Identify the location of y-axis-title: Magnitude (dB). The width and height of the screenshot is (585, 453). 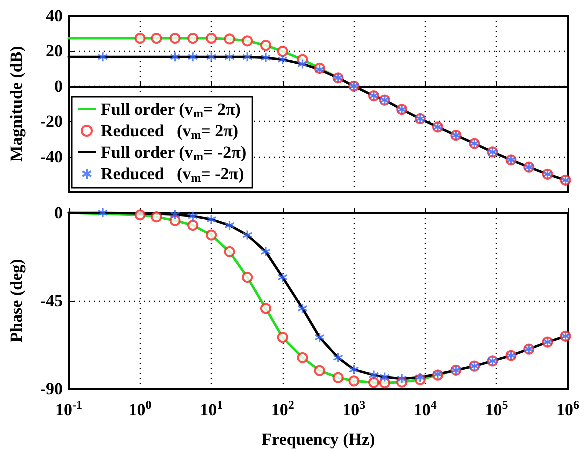
(16, 104).